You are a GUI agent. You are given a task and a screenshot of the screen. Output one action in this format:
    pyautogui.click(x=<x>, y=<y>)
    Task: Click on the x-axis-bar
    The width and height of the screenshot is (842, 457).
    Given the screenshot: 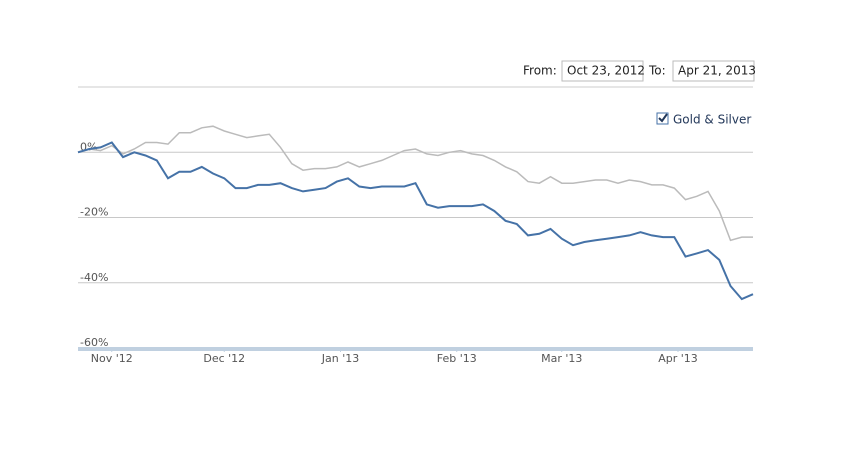 What is the action you would take?
    pyautogui.click(x=415, y=349)
    